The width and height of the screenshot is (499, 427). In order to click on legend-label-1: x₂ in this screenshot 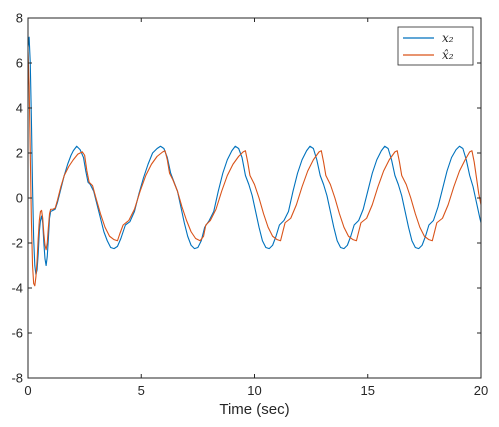, I will do `click(448, 38)`.